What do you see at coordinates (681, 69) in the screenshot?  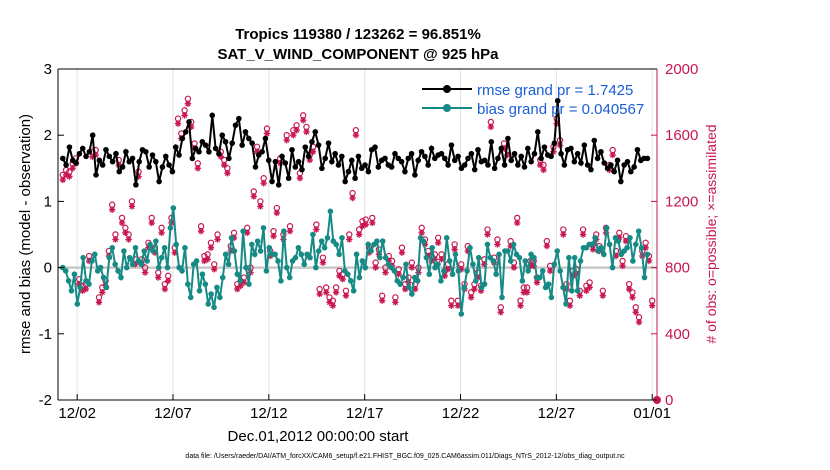 I see `y-right-tick-label: 2000` at bounding box center [681, 69].